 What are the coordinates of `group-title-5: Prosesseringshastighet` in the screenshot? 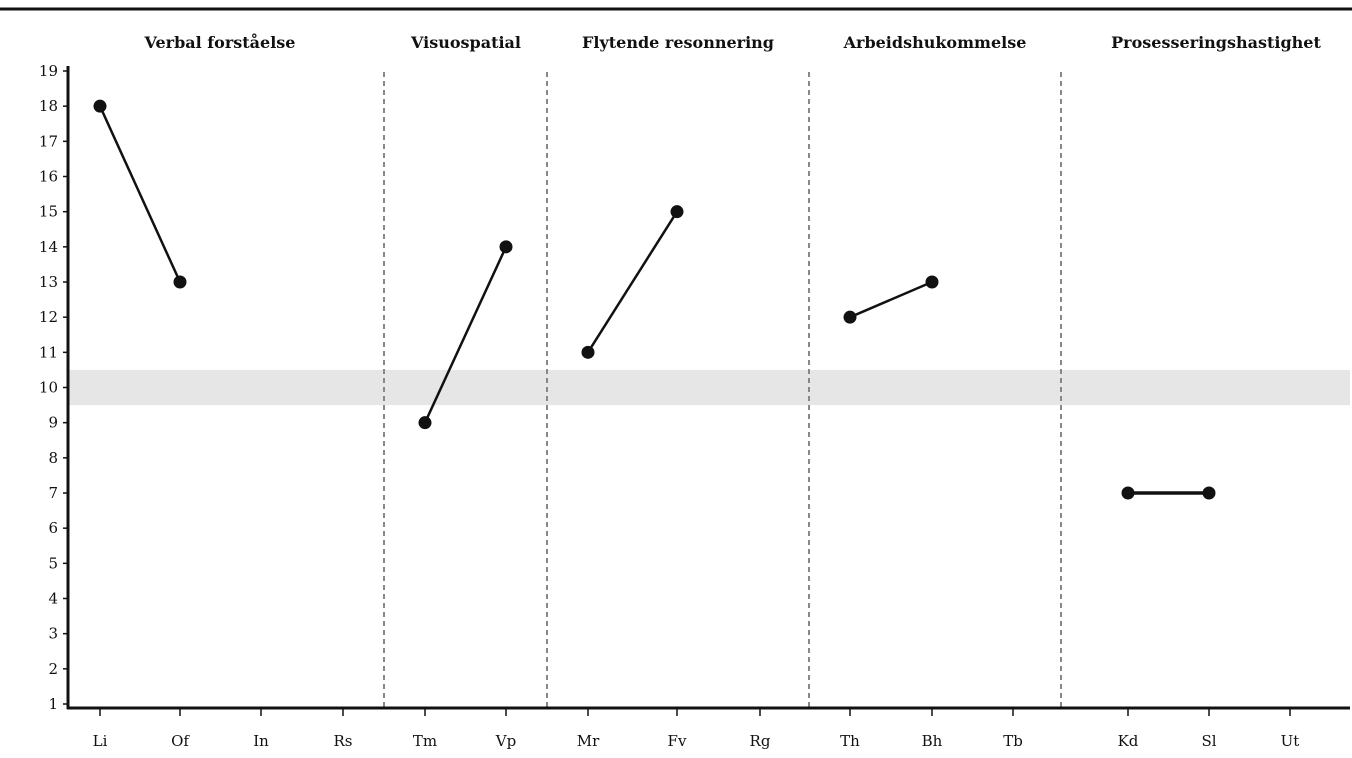 It's located at (1216, 42).